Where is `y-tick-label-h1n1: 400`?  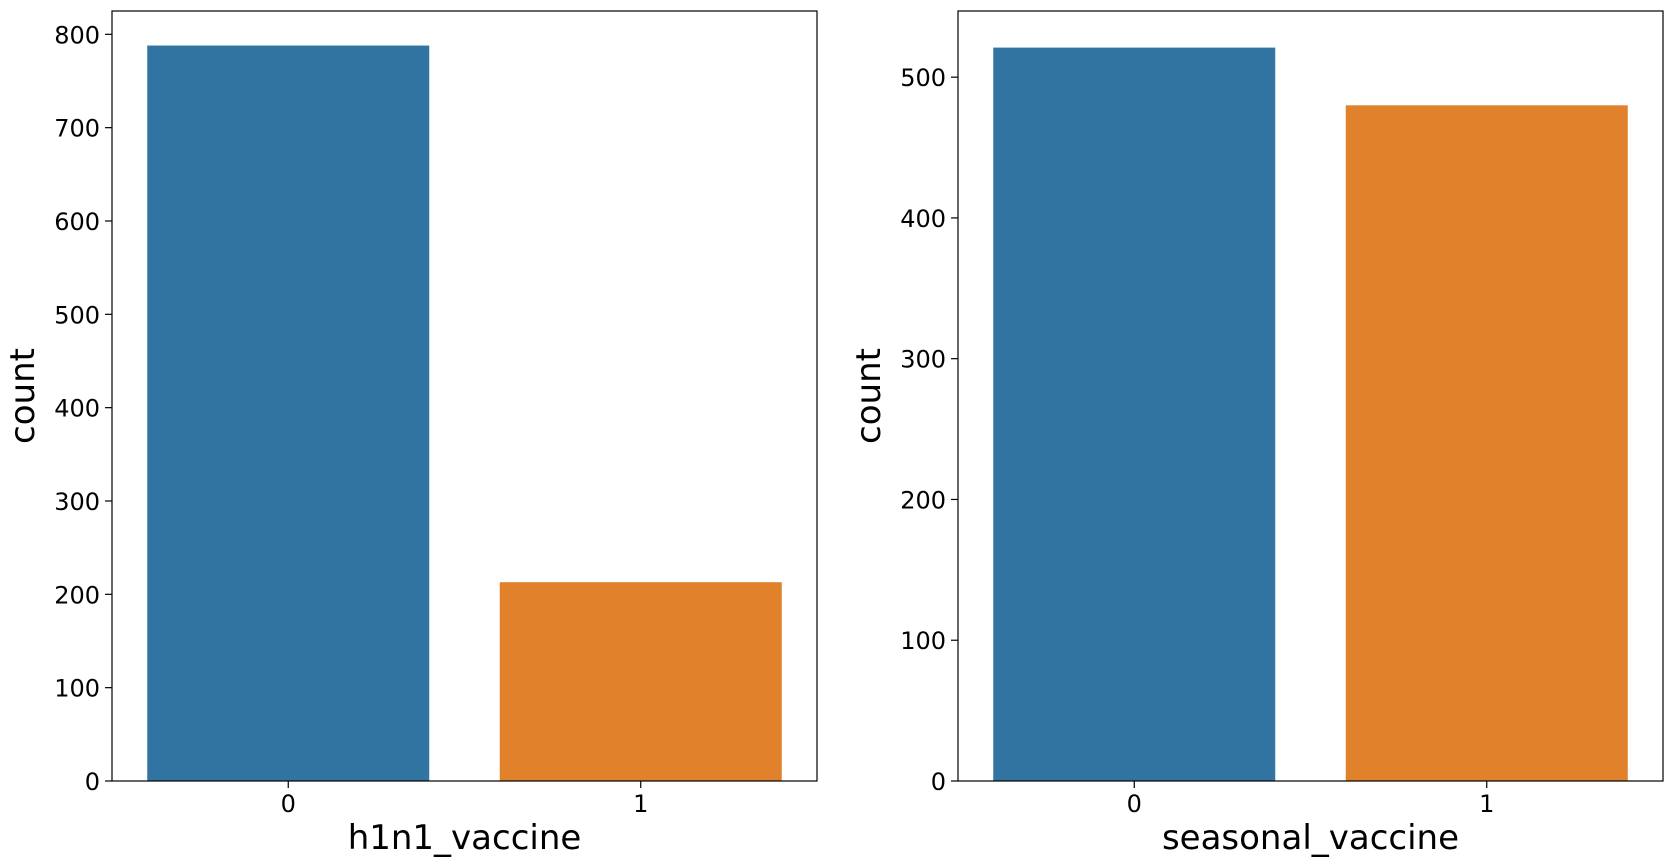 y-tick-label-h1n1: 400 is located at coordinates (77, 409).